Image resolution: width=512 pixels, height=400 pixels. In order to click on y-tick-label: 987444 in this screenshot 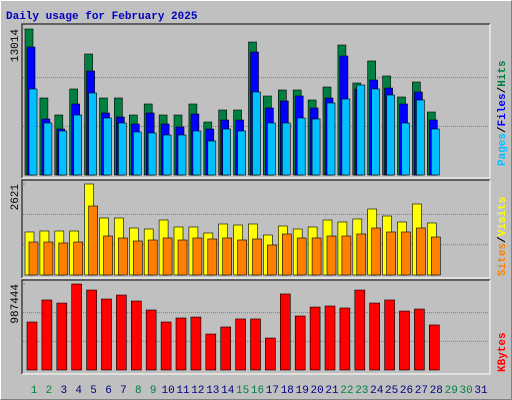, I will do `click(16, 304)`.